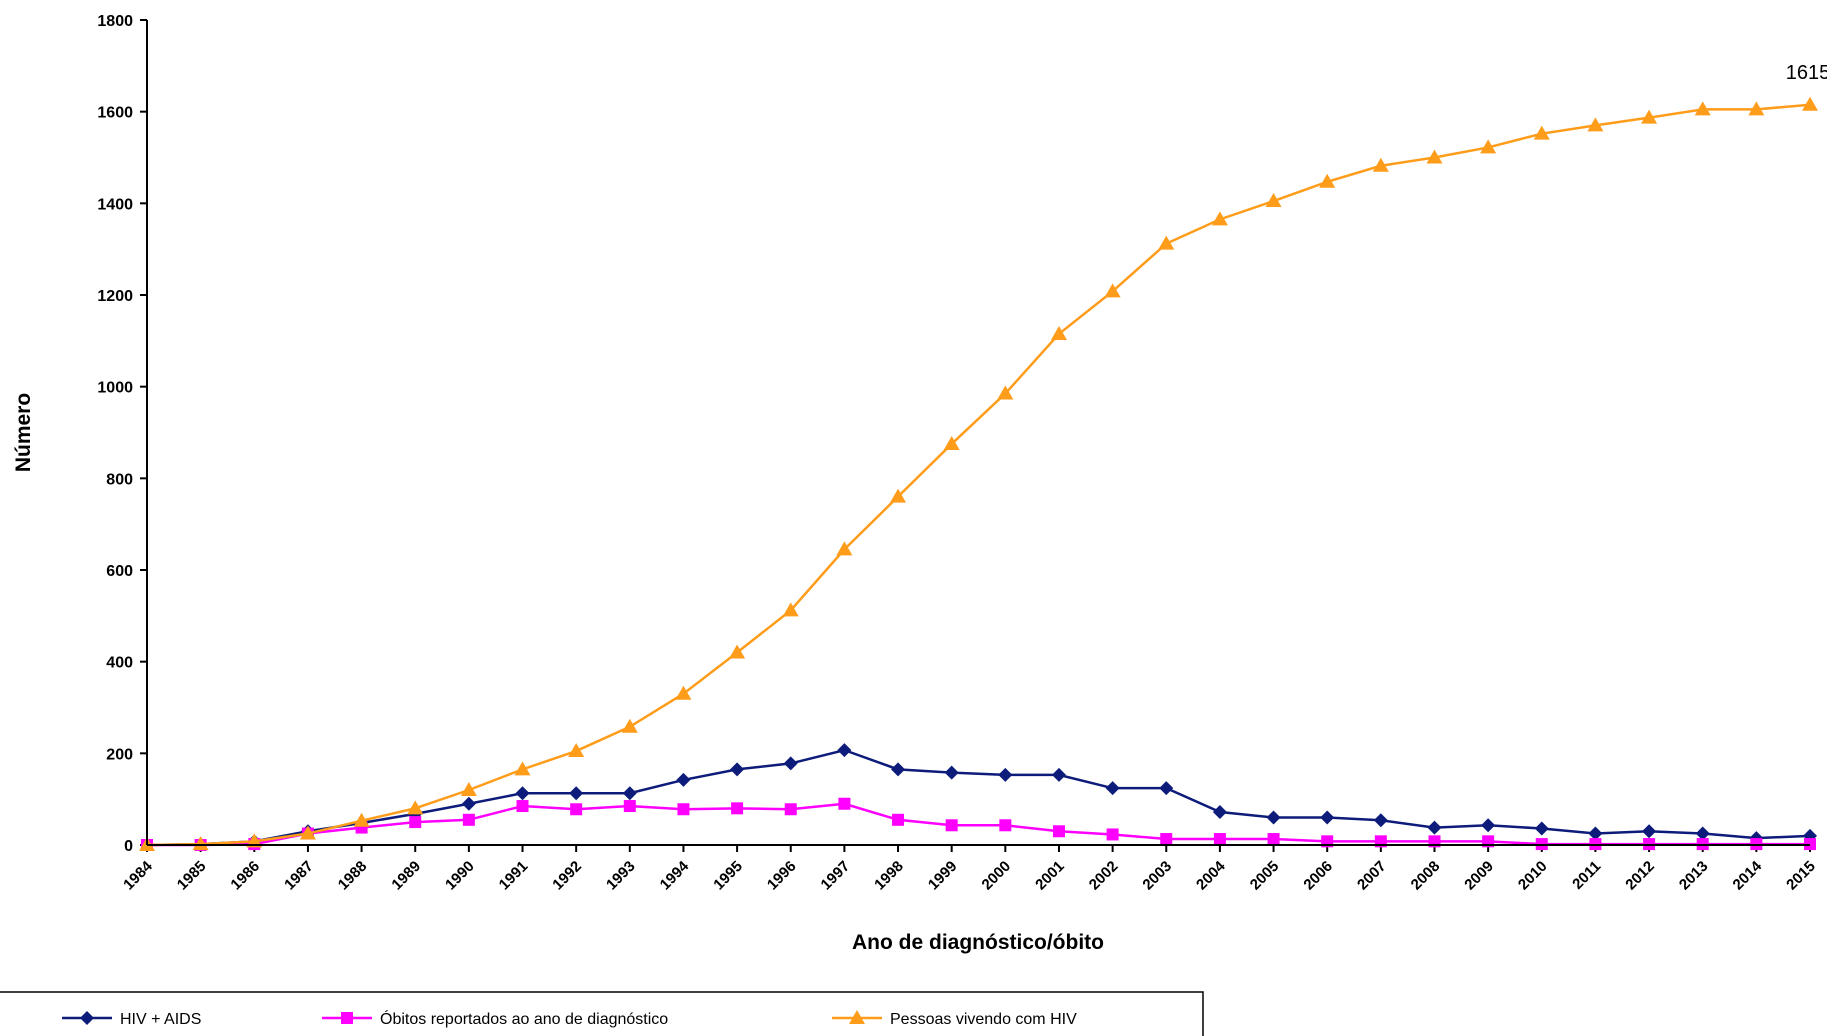 This screenshot has width=1827, height=1036. Describe the element at coordinates (23, 432) in the screenshot. I see `y-axis-title: Número` at that location.